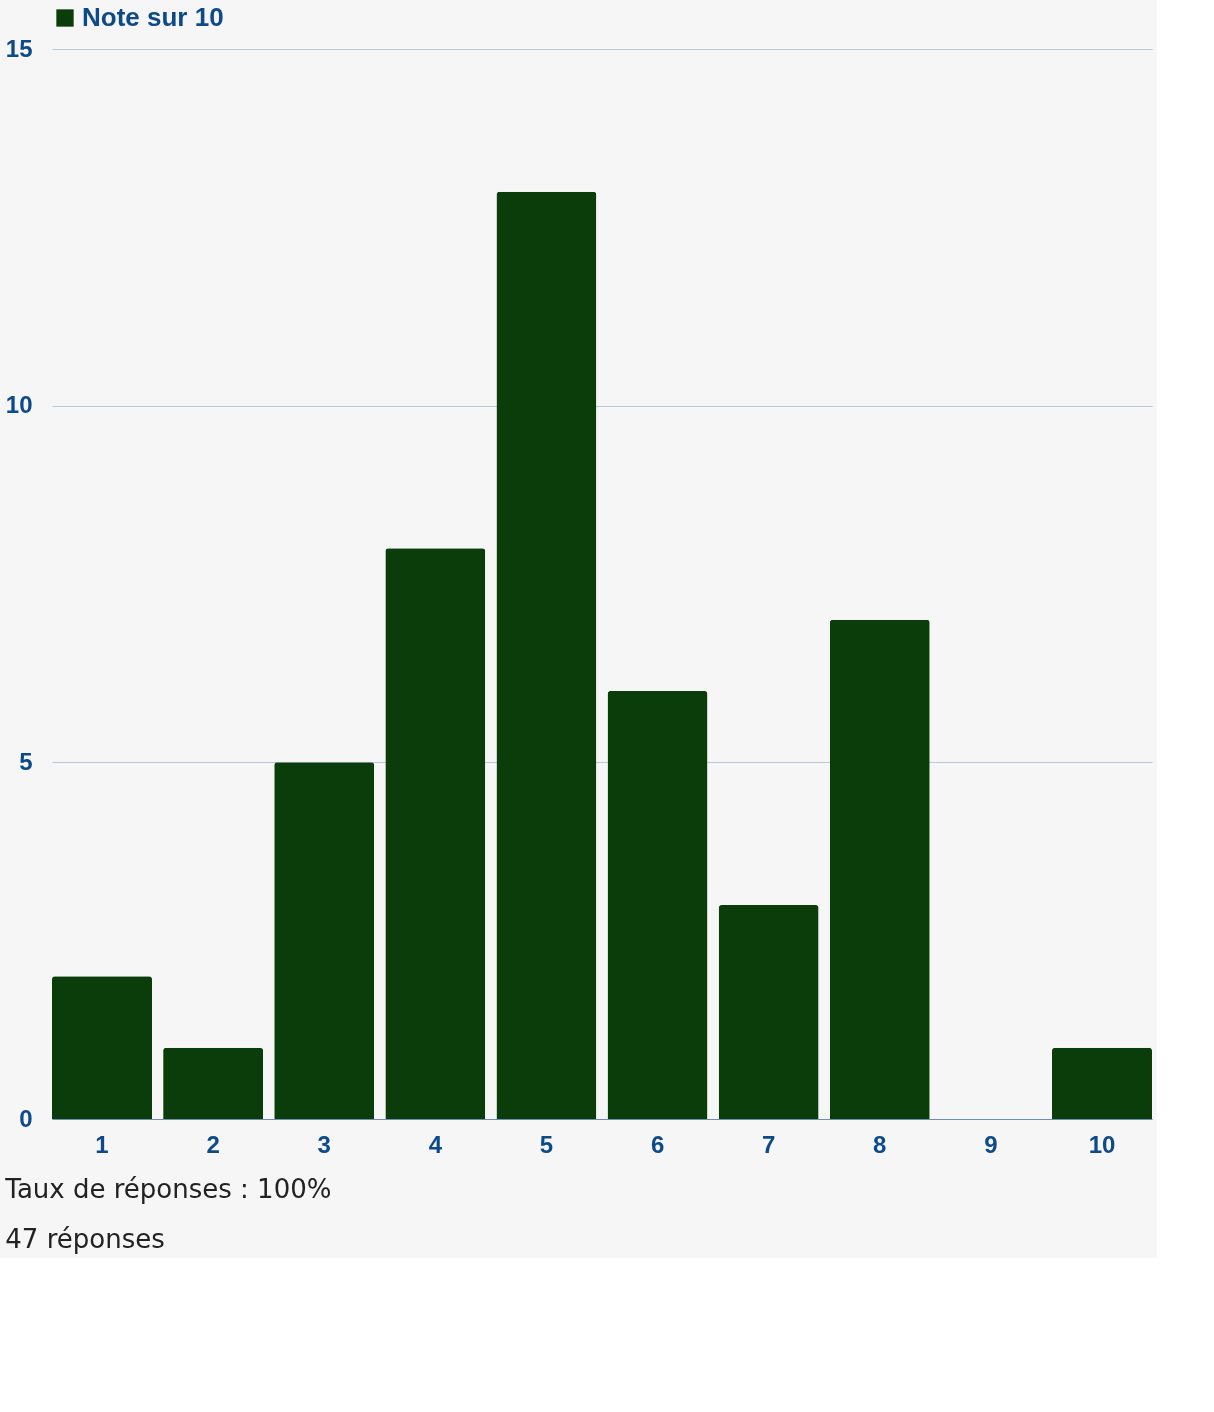 The width and height of the screenshot is (1214, 1412). Describe the element at coordinates (26, 1118) in the screenshot. I see `y-tick-label: 0` at that location.